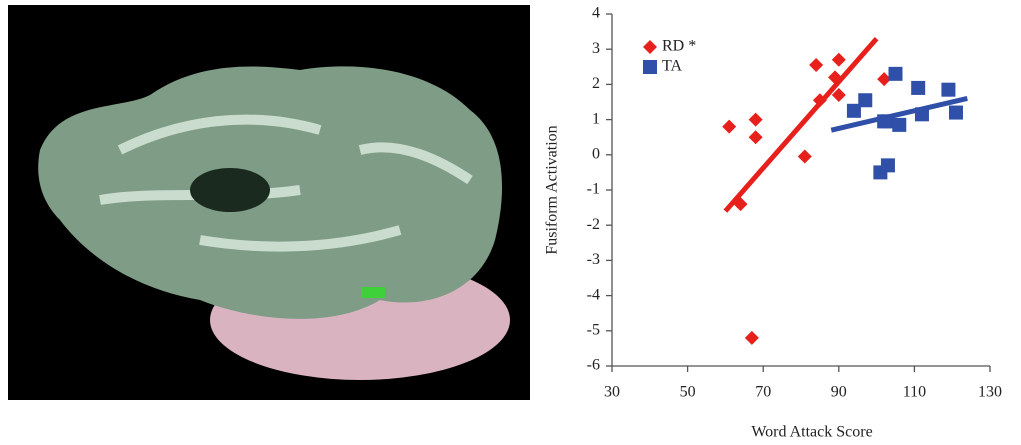 This screenshot has height=445, width=1021. I want to click on y-tick-label: -4, so click(593, 294).